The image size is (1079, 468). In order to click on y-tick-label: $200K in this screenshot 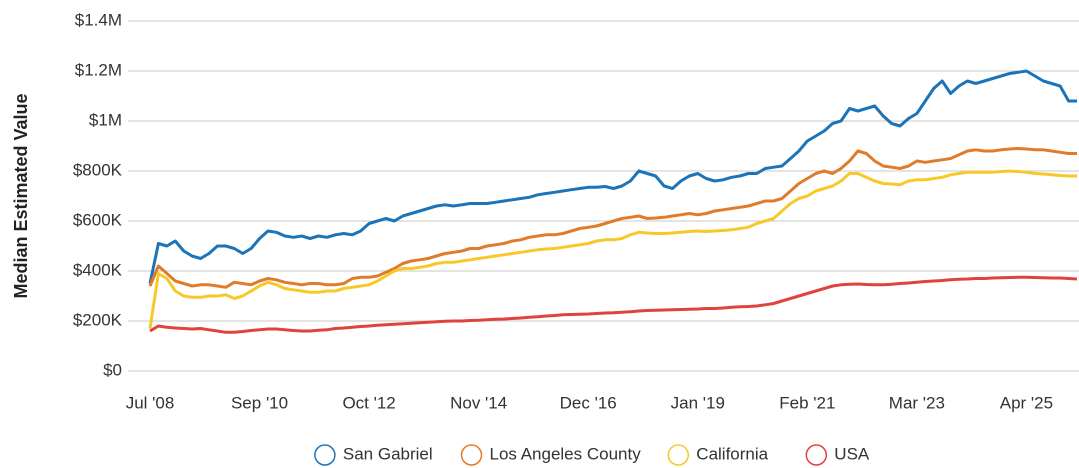, I will do `click(98, 319)`.